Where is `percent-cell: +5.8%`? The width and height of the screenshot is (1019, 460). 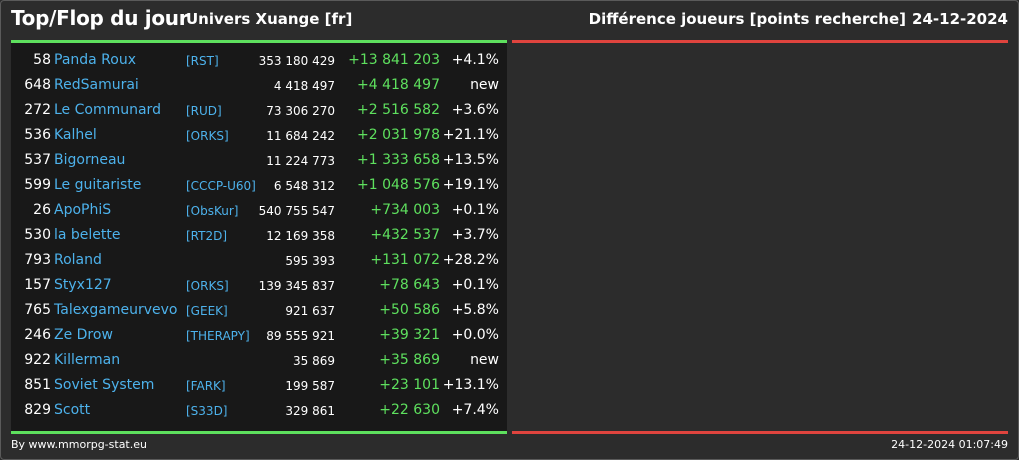
percent-cell: +5.8% is located at coordinates (475, 310).